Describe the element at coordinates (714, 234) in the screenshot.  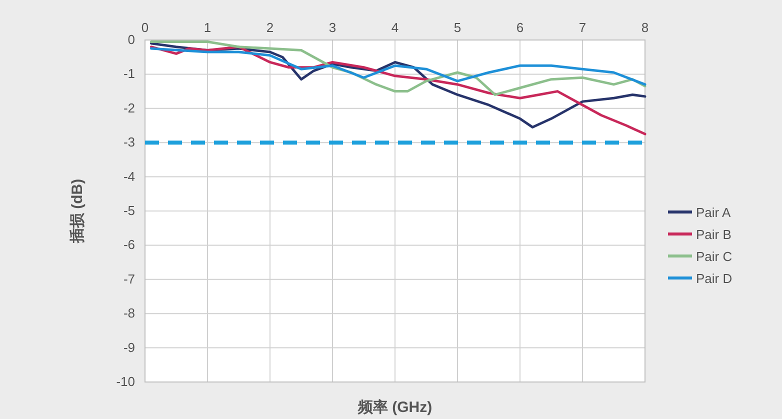
I see `legend-label: Pair B` at that location.